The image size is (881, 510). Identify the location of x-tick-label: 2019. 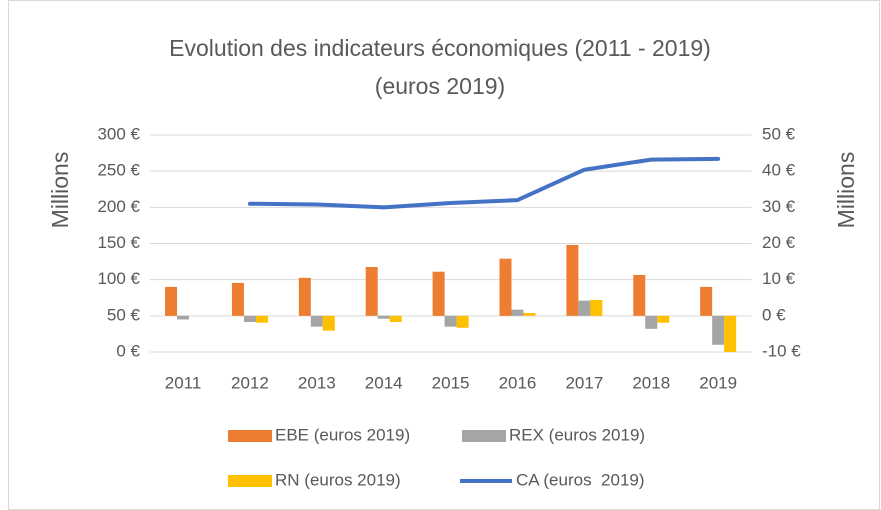
(718, 382).